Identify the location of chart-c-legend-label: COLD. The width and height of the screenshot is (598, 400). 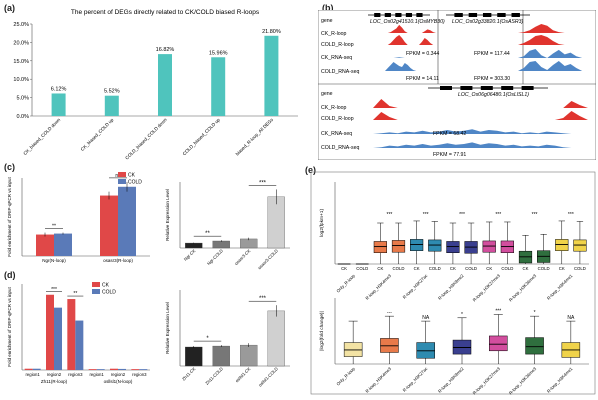
(135, 183).